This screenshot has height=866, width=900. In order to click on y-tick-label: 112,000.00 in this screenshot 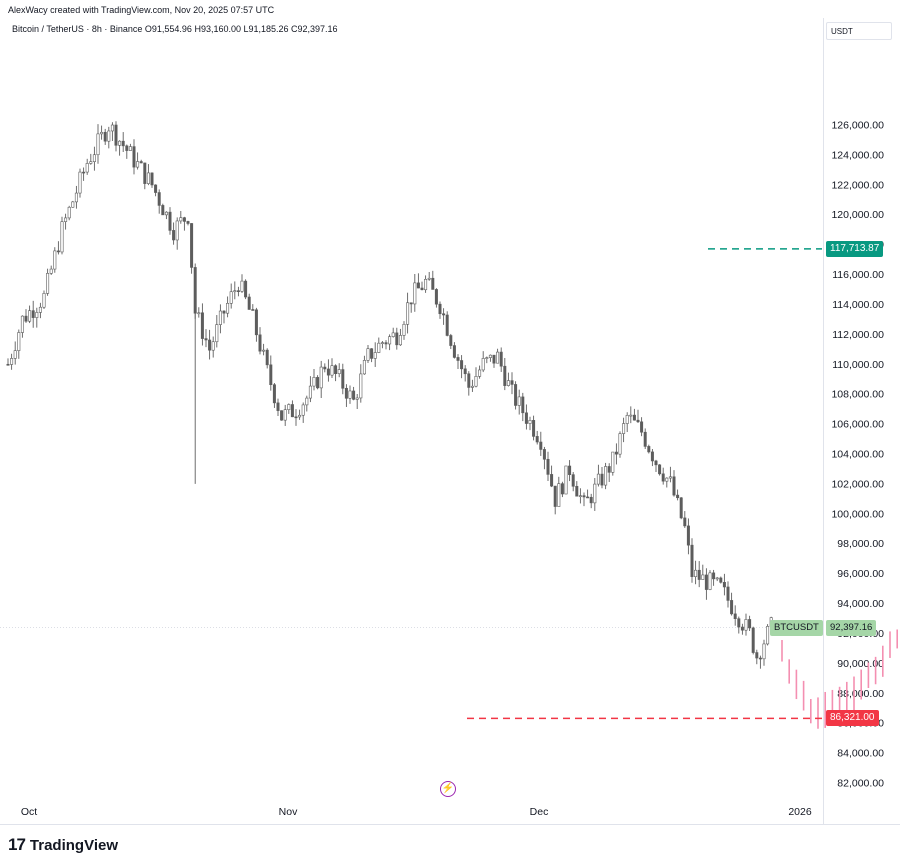, I will do `click(858, 335)`.